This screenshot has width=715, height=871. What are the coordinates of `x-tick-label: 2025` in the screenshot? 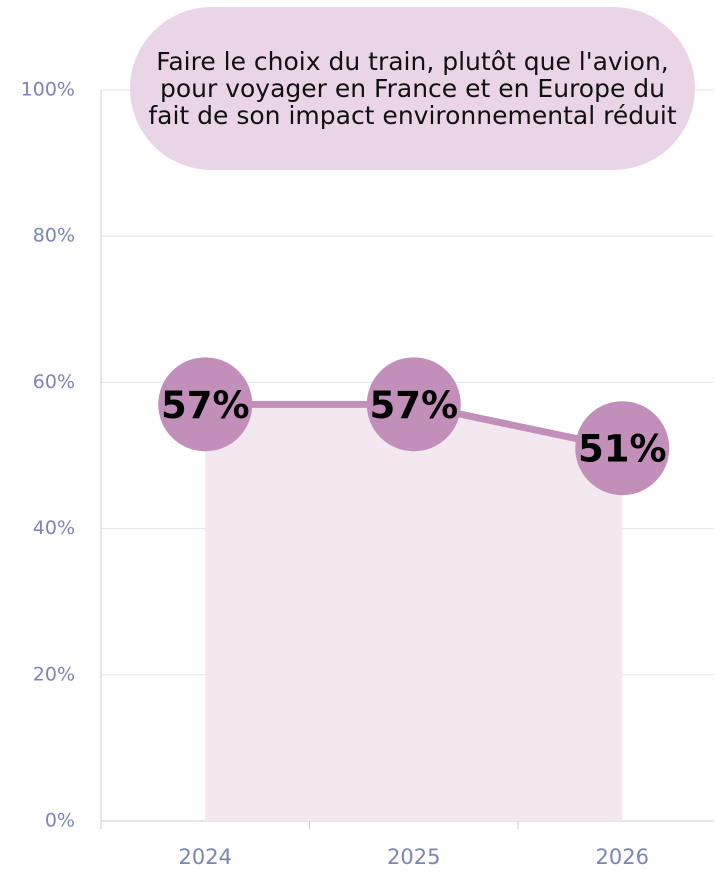 It's located at (413, 857).